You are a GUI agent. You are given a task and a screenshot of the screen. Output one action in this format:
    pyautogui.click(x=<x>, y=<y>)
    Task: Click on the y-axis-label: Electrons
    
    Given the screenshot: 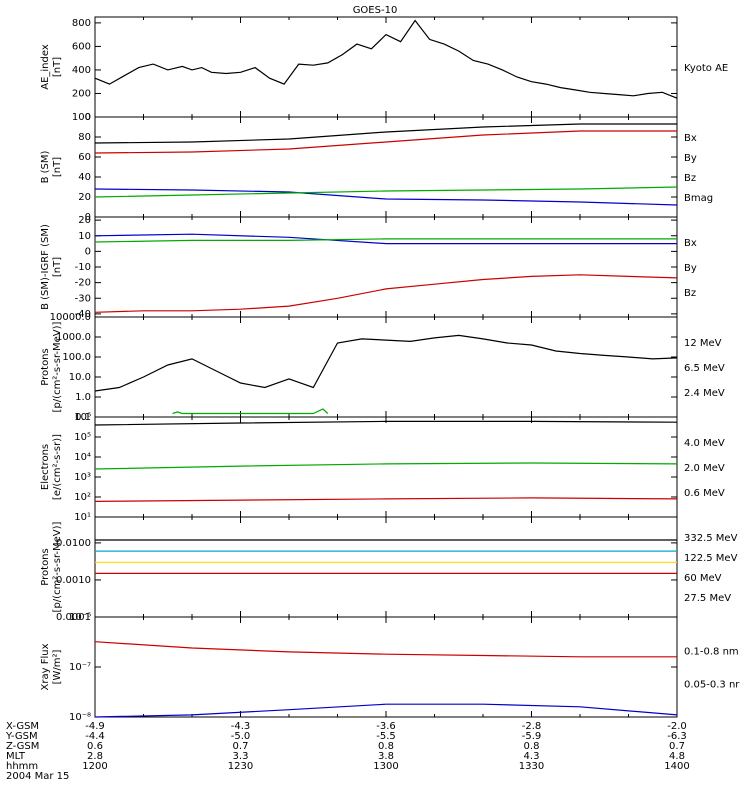 What is the action you would take?
    pyautogui.click(x=45, y=467)
    